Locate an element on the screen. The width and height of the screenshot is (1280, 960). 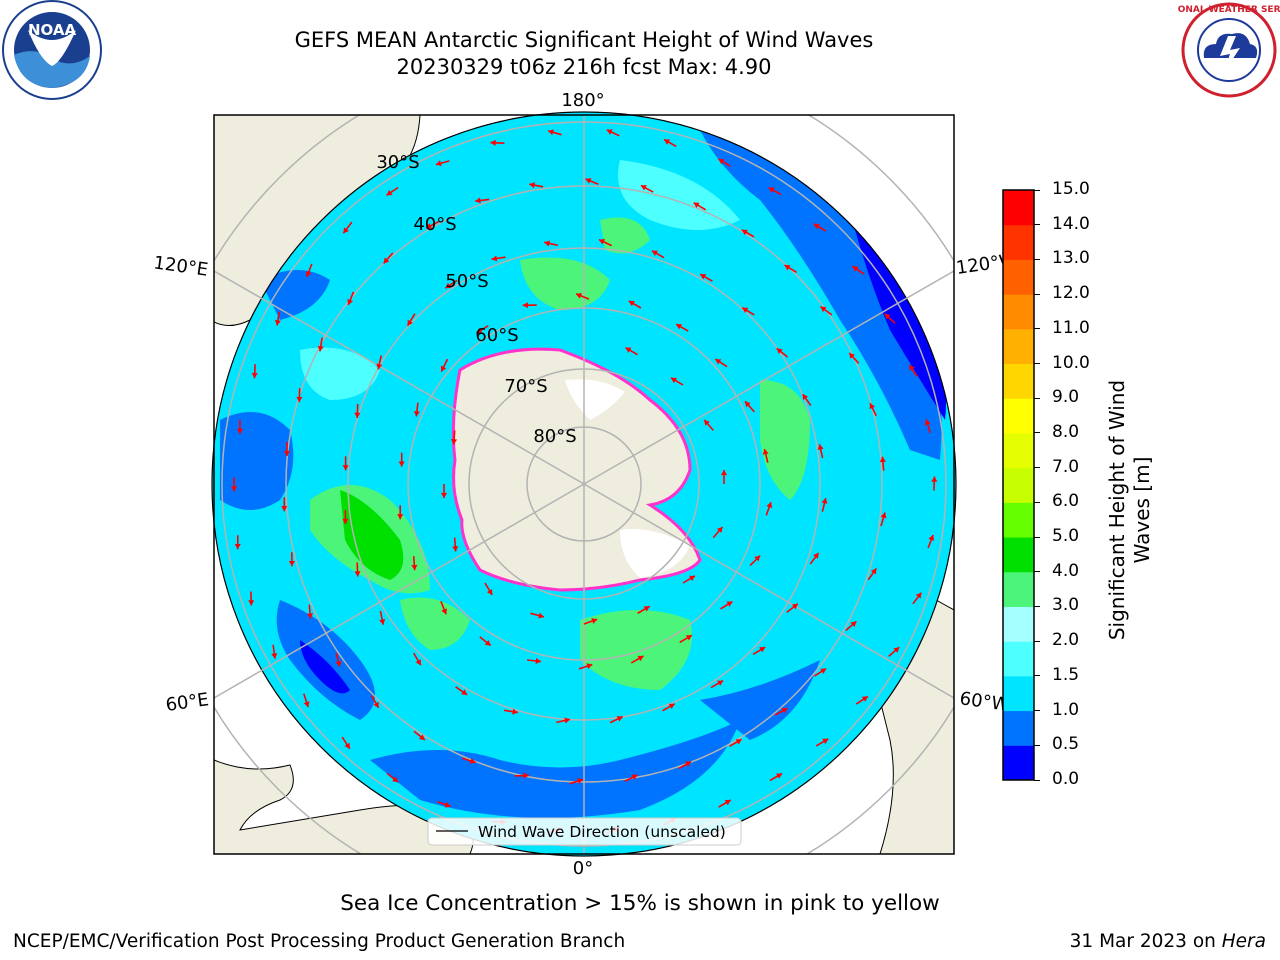
colorbar-tick-label: 5.0 is located at coordinates (1066, 536).